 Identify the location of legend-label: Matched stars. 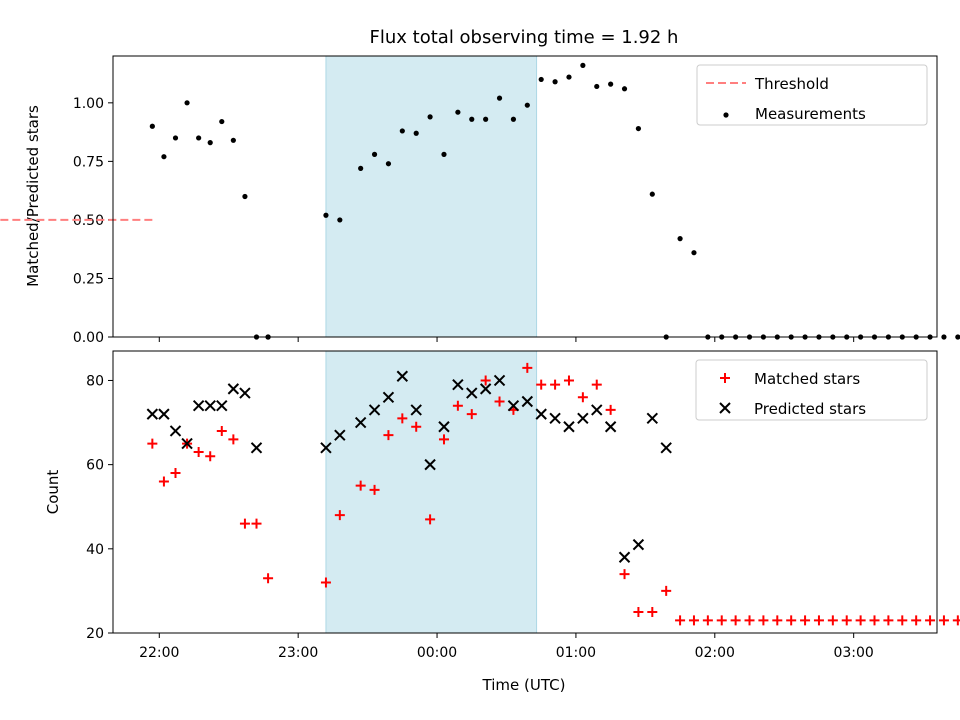
(807, 379).